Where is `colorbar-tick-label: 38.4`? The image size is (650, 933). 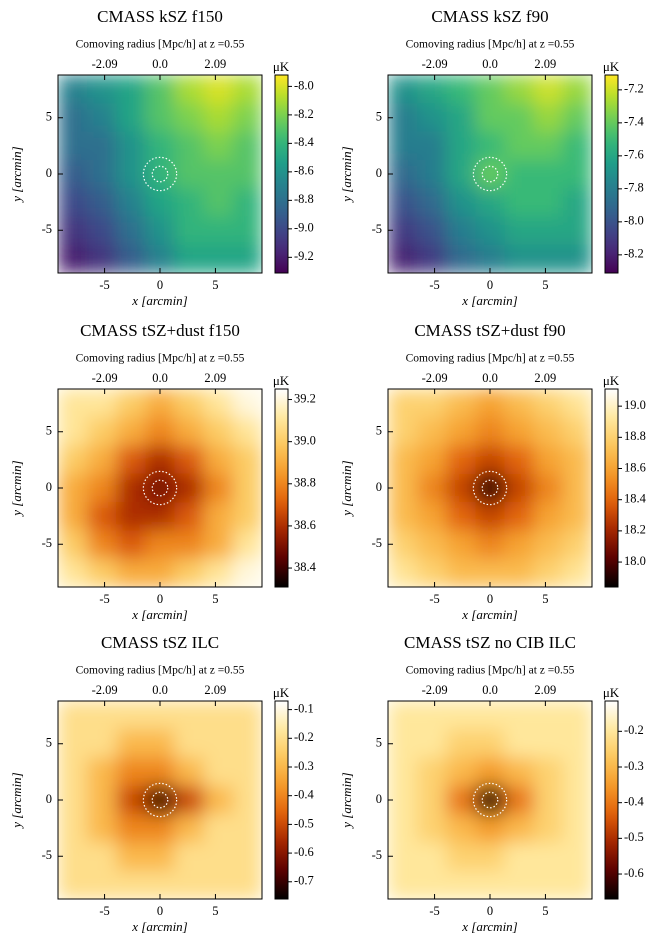 colorbar-tick-label: 38.4 is located at coordinates (305, 567).